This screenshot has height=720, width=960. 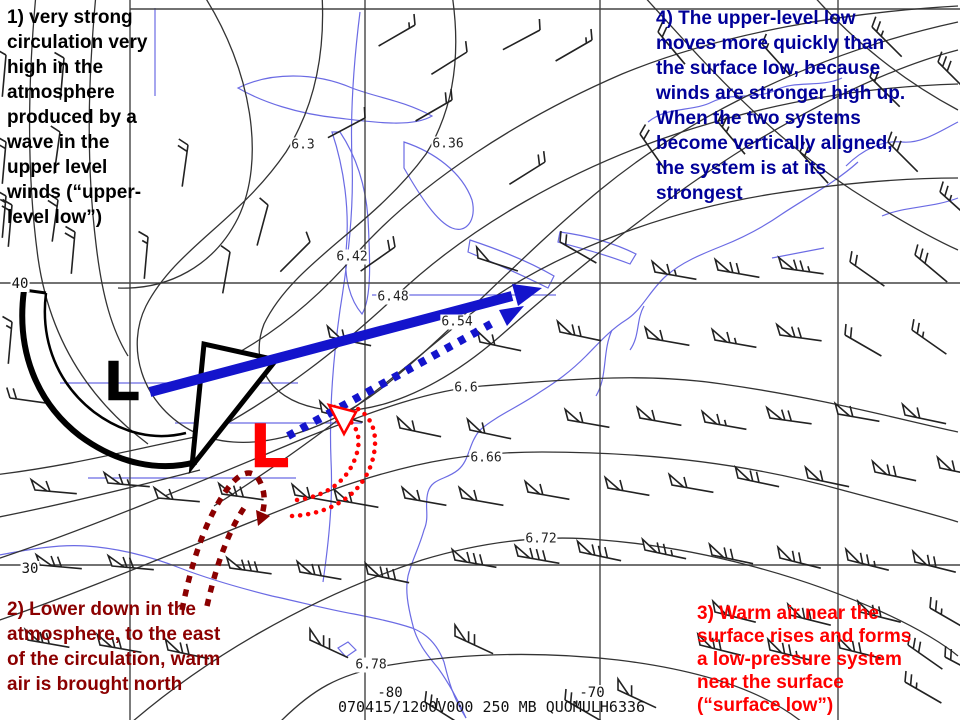 What do you see at coordinates (798, 253) in the screenshot?
I see `long-island` at bounding box center [798, 253].